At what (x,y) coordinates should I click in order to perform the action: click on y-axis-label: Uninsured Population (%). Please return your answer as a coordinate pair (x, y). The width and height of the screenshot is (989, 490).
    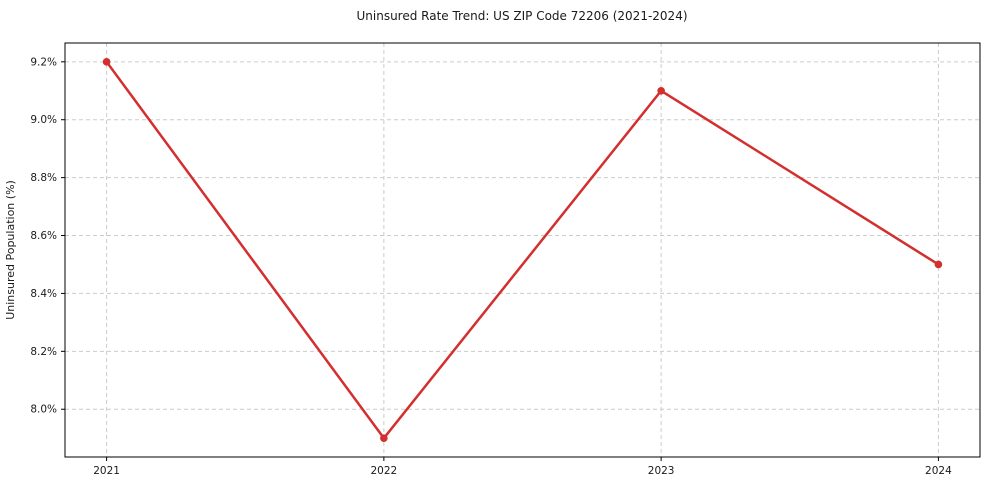
    Looking at the image, I should click on (10, 250).